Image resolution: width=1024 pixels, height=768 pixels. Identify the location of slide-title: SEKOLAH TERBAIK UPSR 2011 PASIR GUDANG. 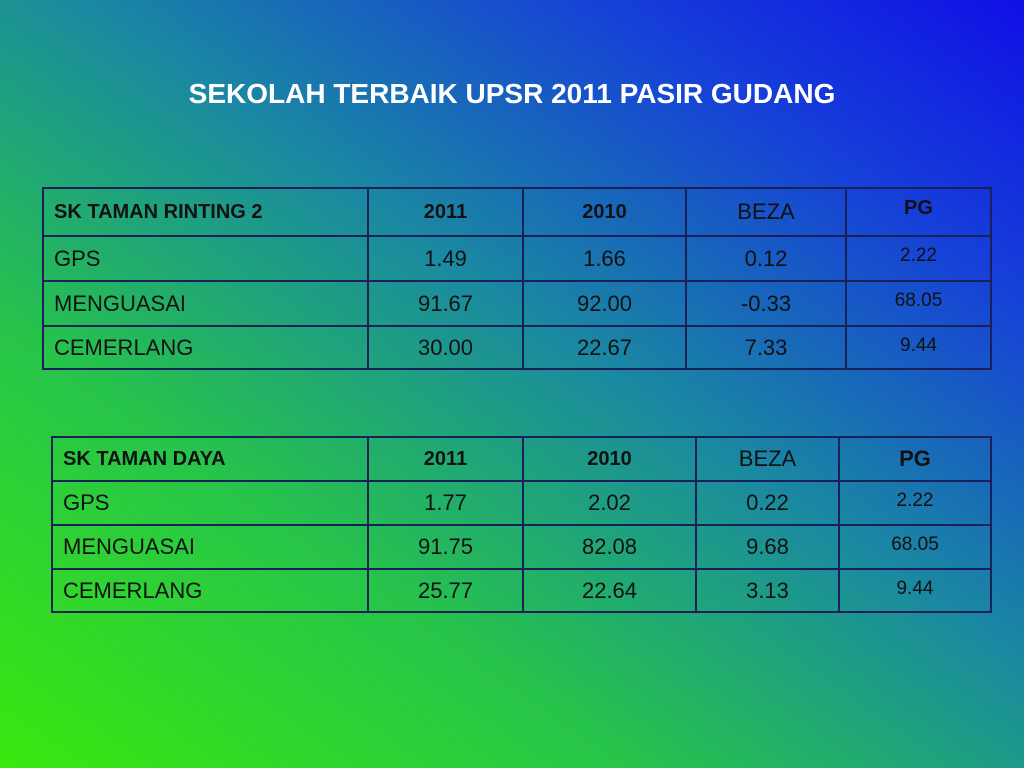
(512, 93).